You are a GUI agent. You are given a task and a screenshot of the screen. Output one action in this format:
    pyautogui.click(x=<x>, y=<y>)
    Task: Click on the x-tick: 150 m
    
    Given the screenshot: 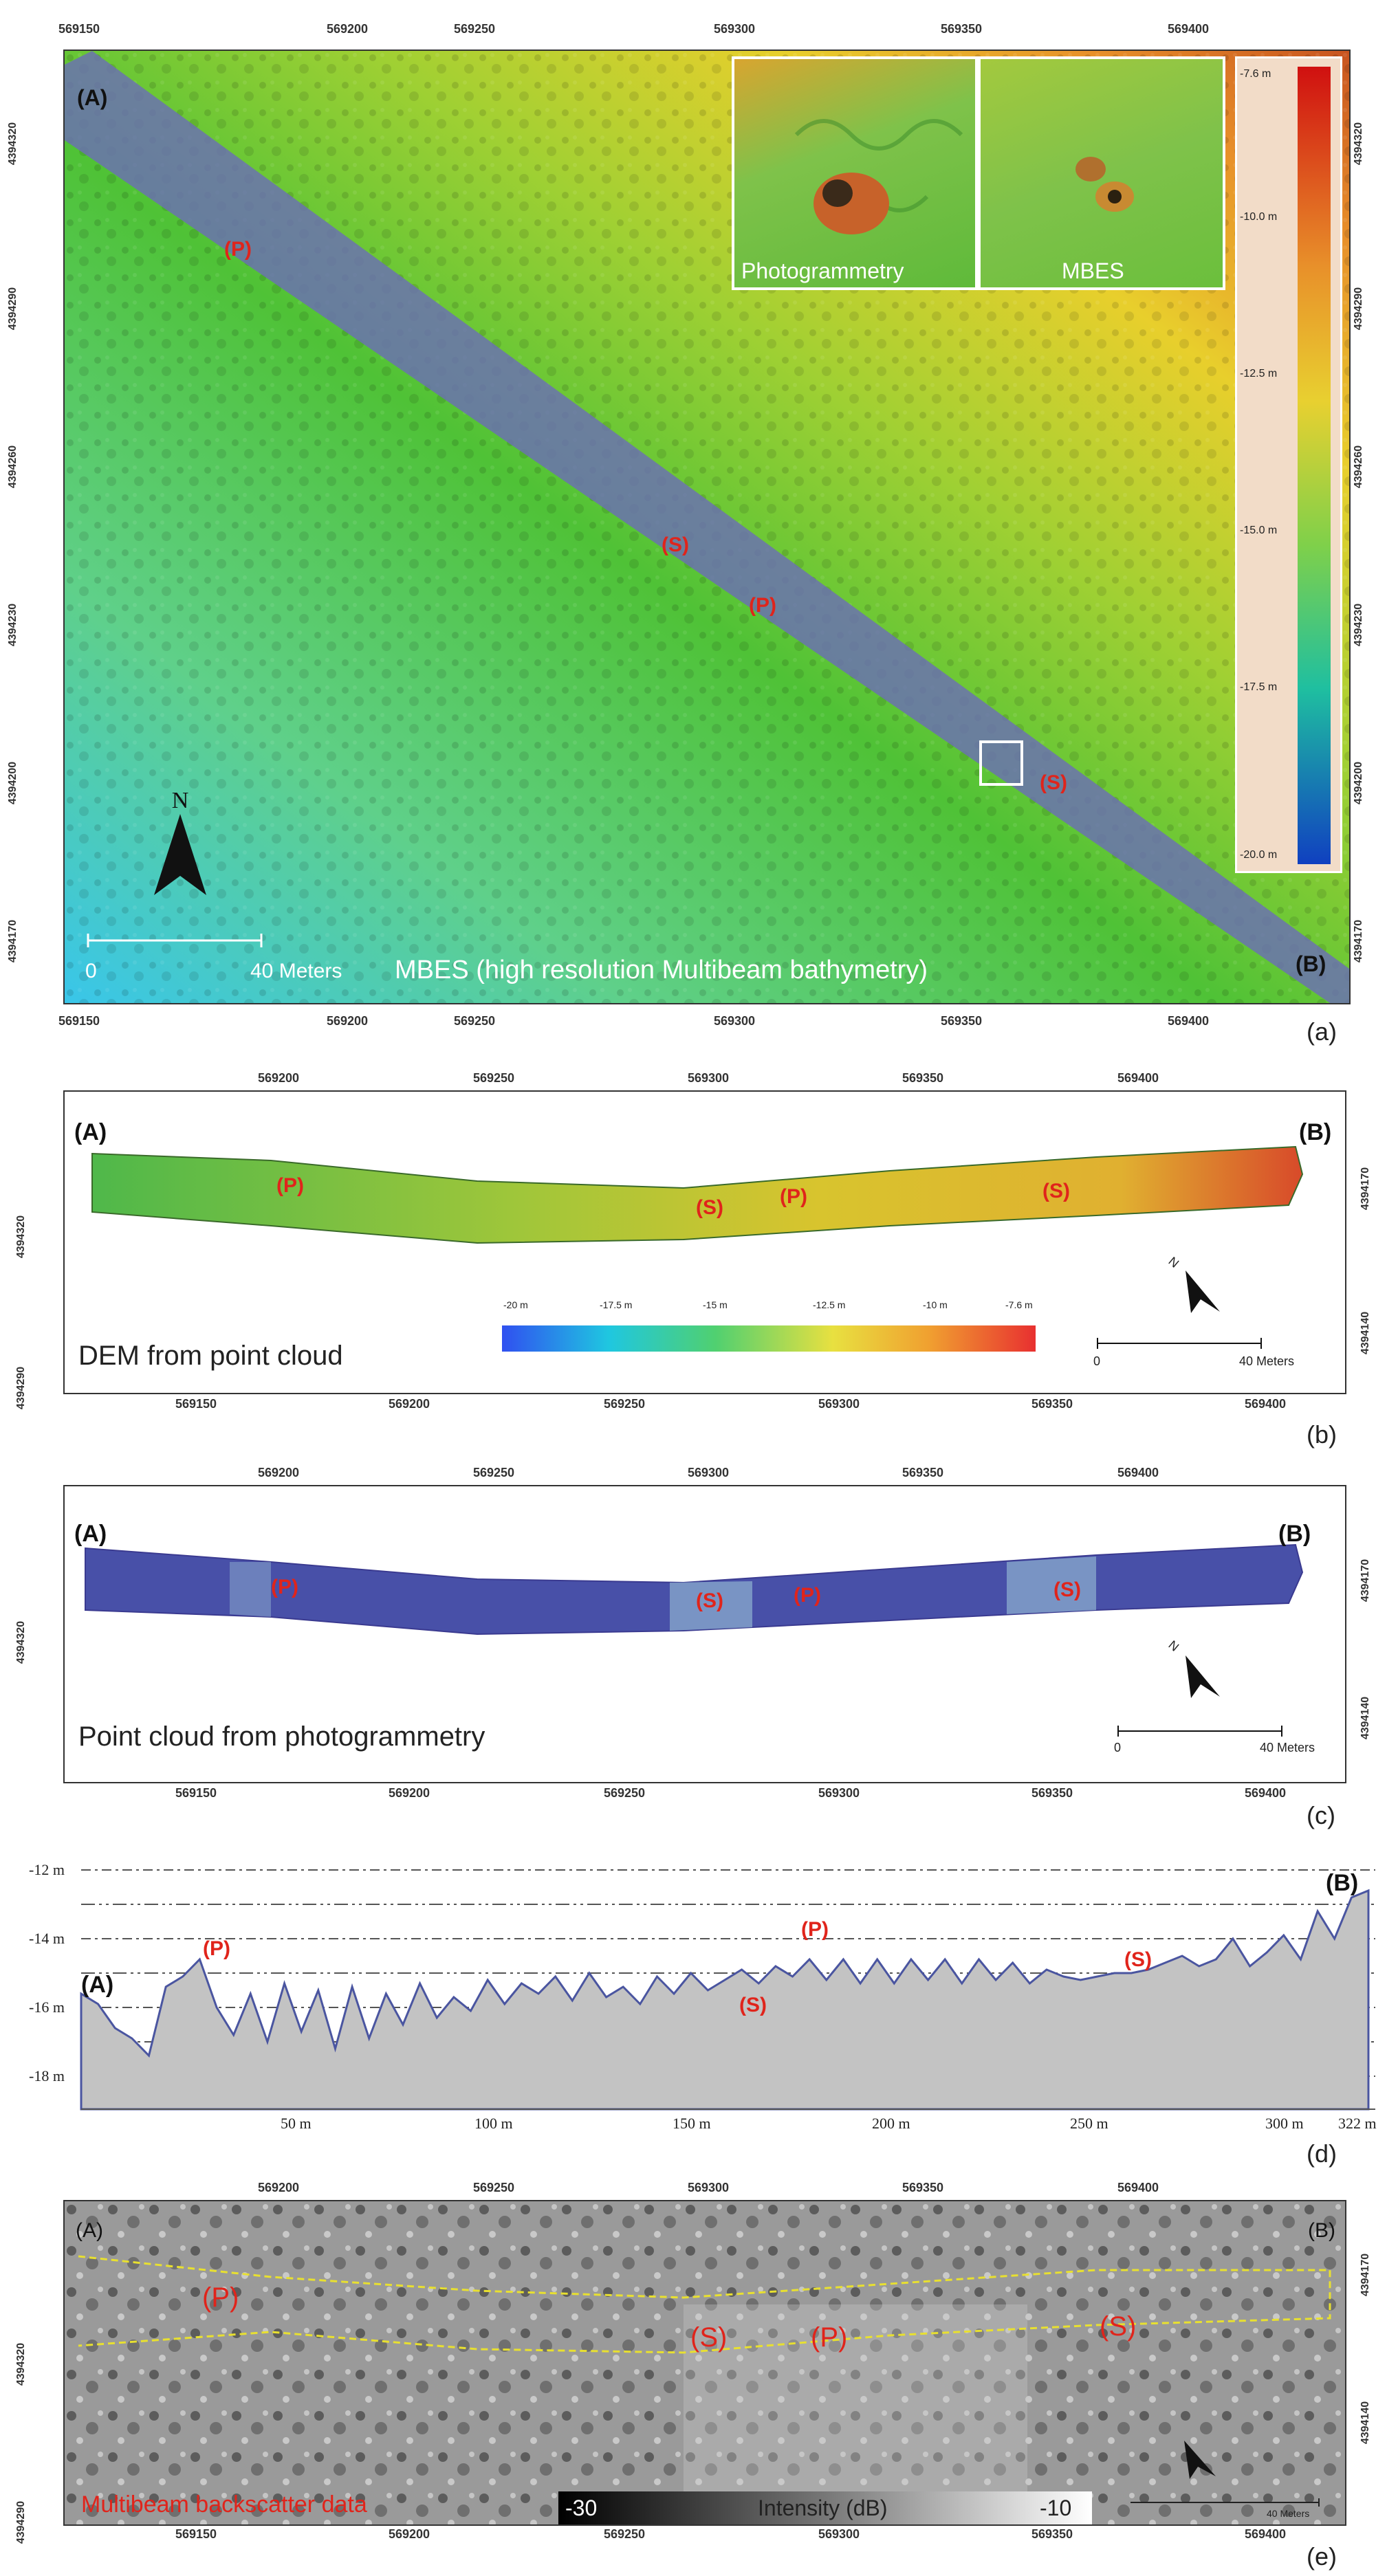 What is the action you would take?
    pyautogui.click(x=692, y=2123)
    